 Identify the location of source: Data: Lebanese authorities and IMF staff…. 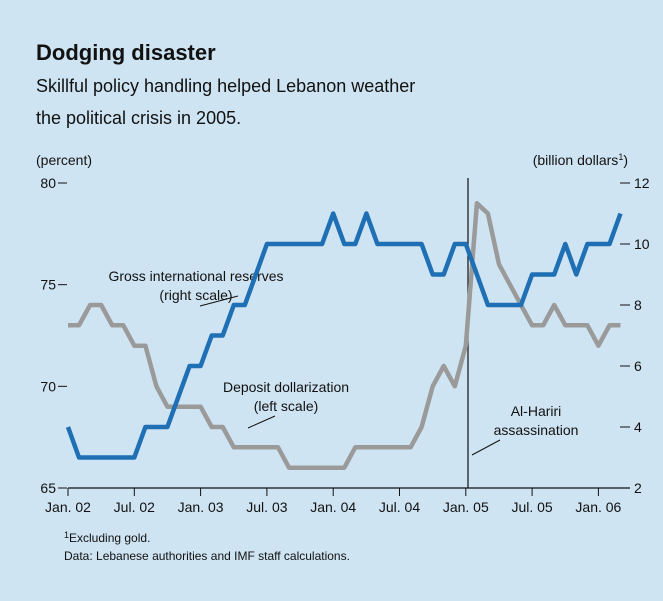
(207, 556).